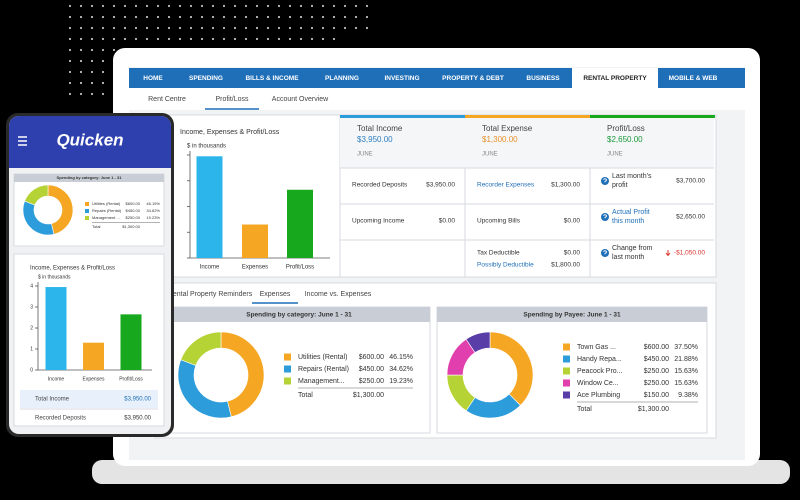 The image size is (800, 500). What do you see at coordinates (56, 328) in the screenshot?
I see `bar` at bounding box center [56, 328].